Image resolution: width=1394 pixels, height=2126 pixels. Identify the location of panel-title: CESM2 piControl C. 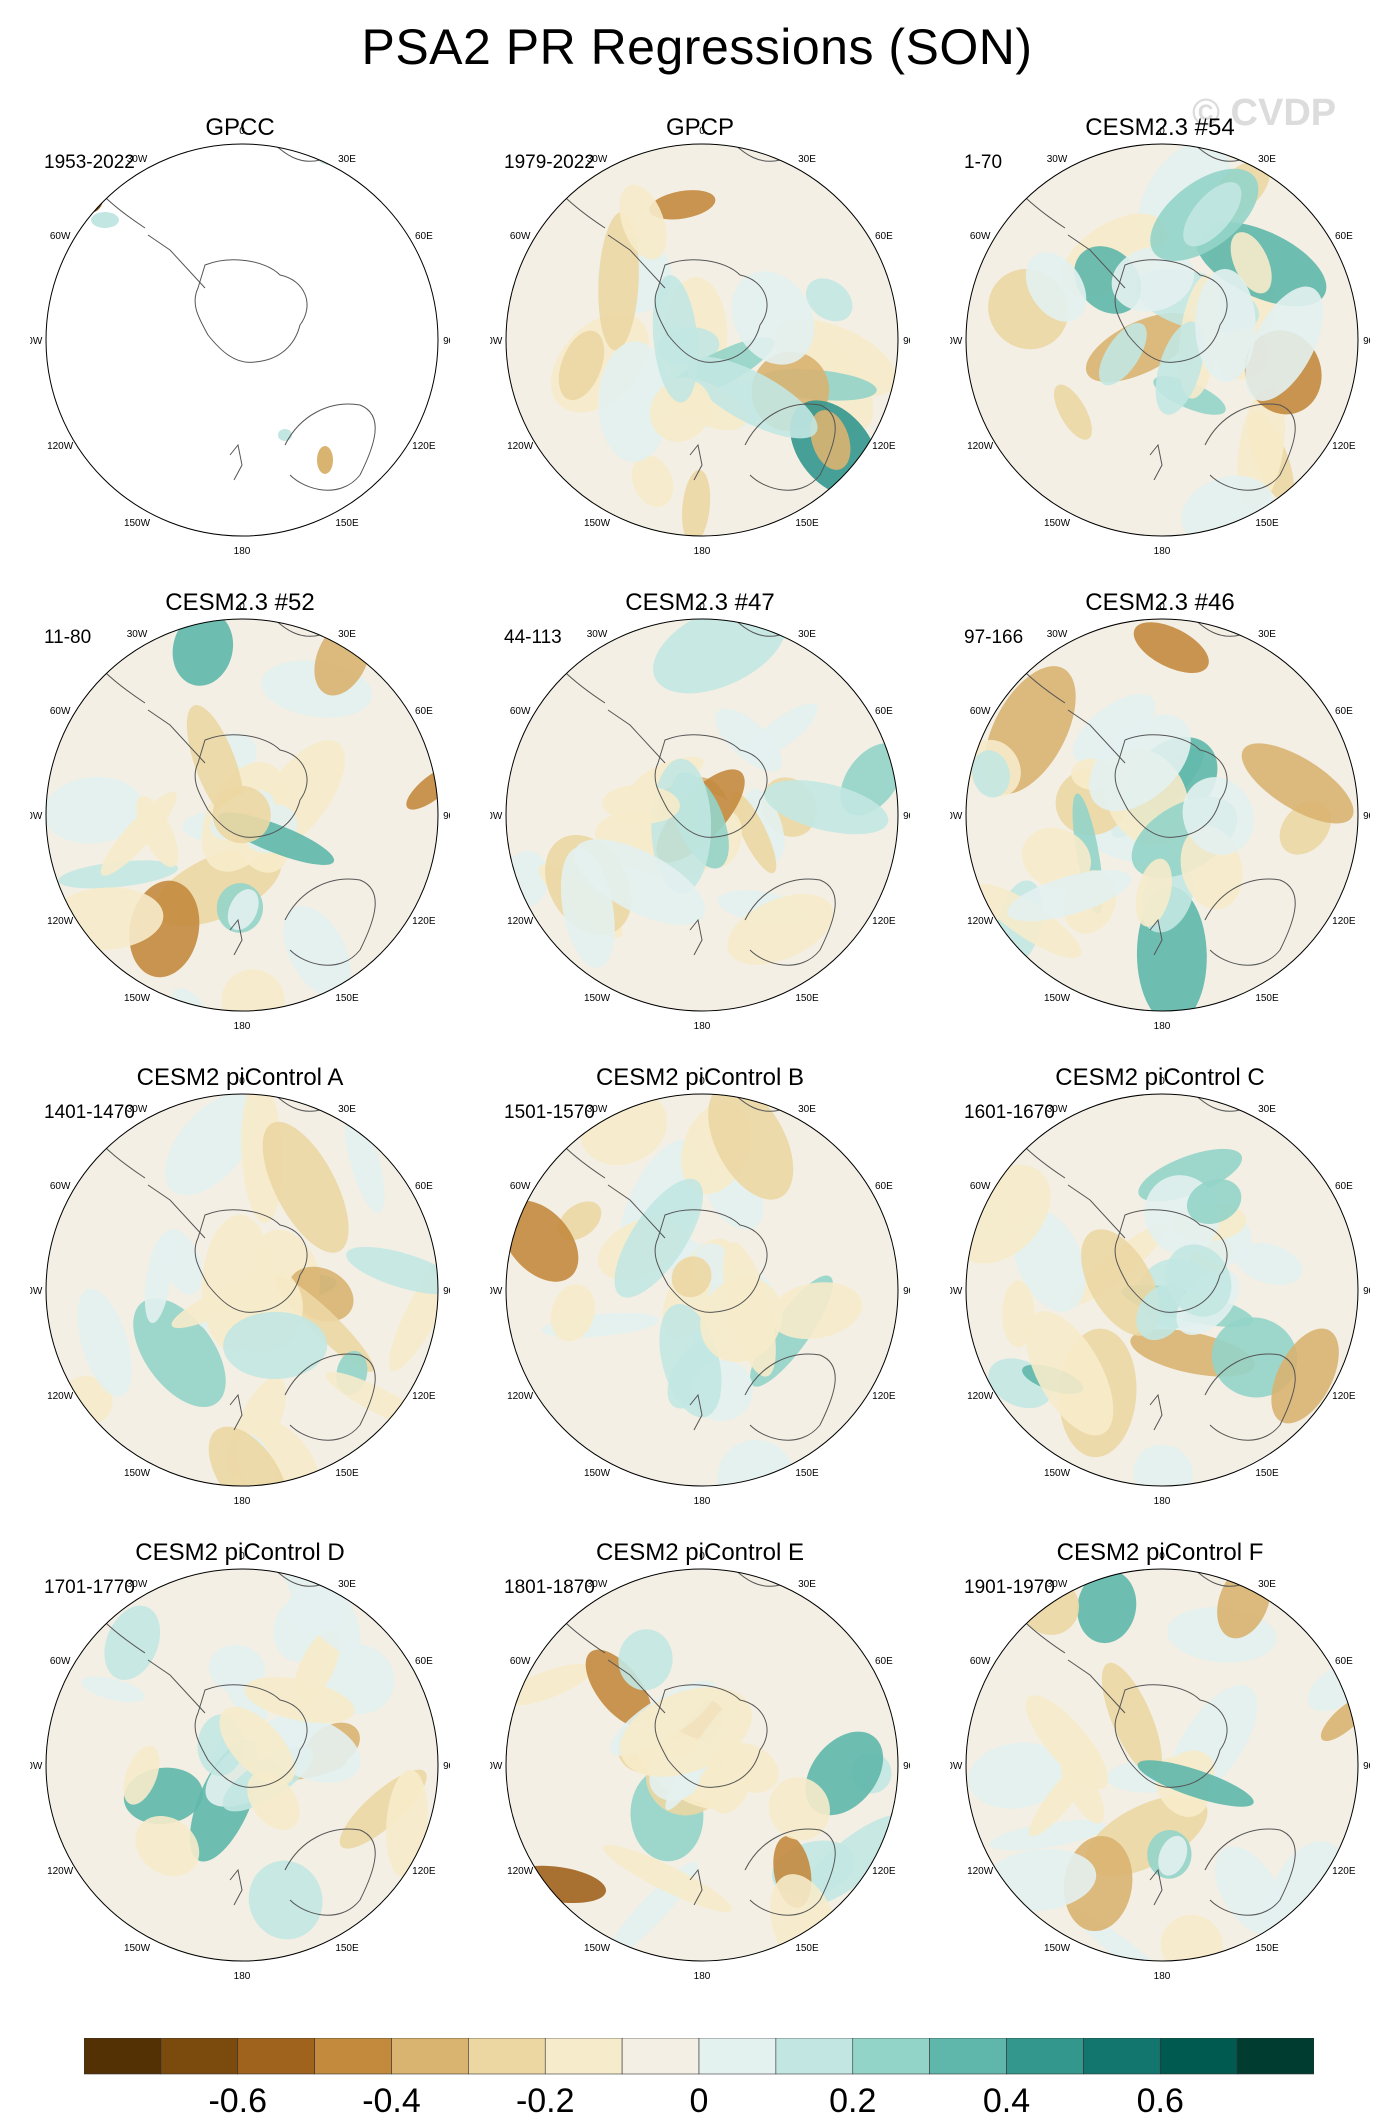
(1160, 1077).